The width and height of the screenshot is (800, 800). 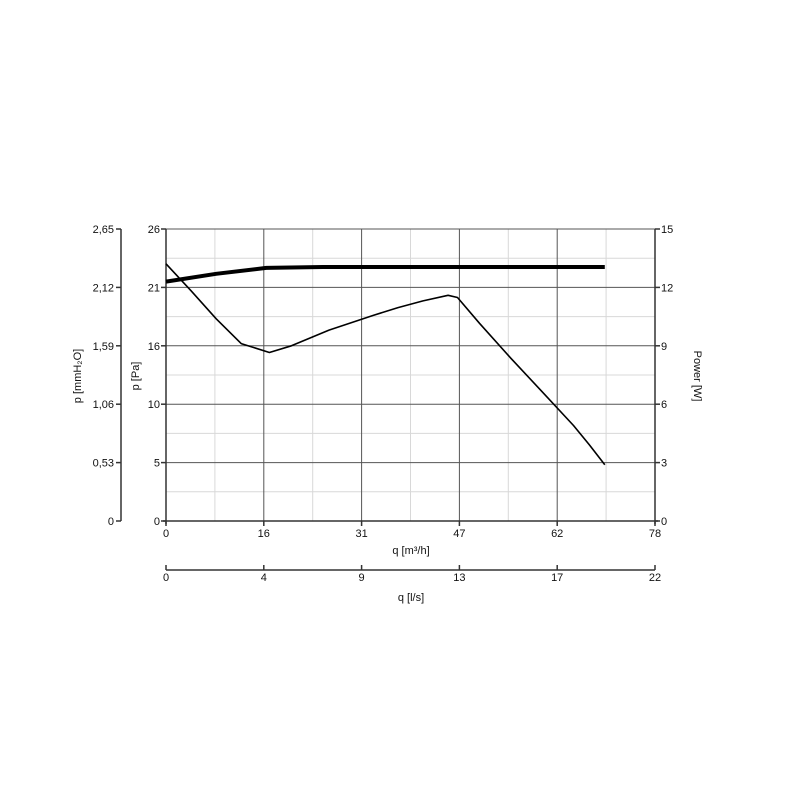 I want to click on x-secondary-tick-label: 13, so click(x=459, y=578).